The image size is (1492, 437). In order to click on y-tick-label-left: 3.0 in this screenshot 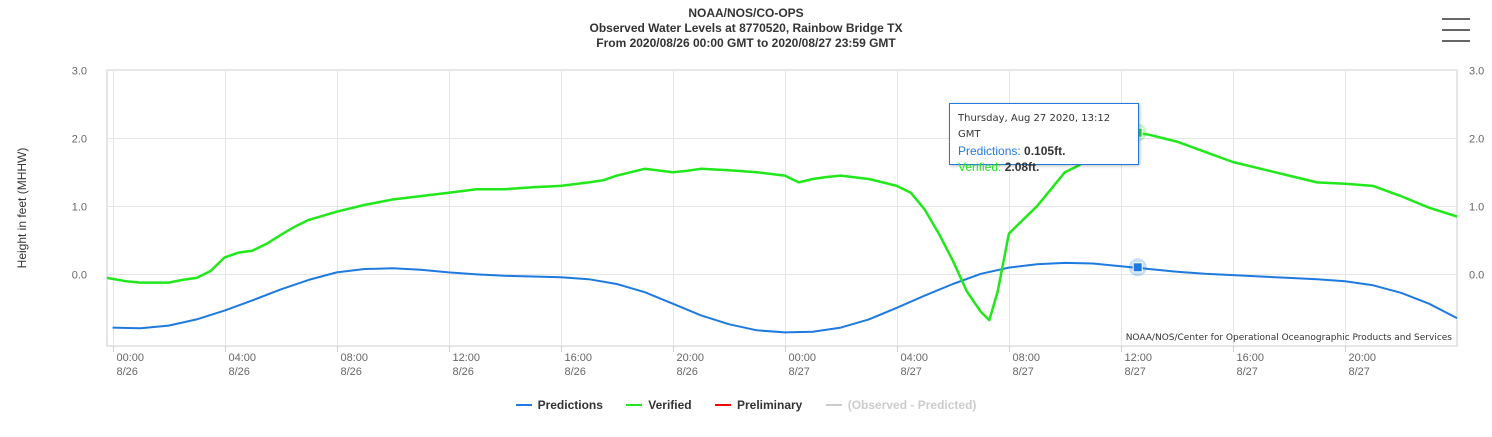, I will do `click(79, 72)`.